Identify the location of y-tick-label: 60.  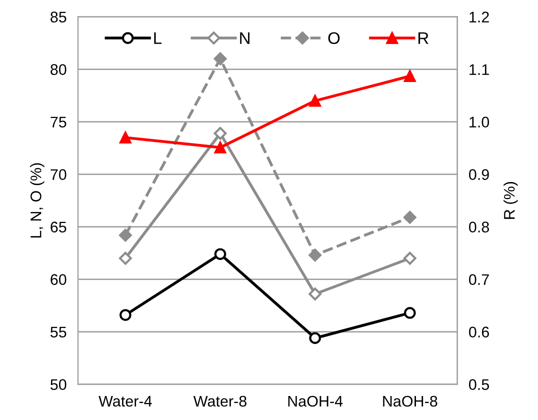
(58, 279).